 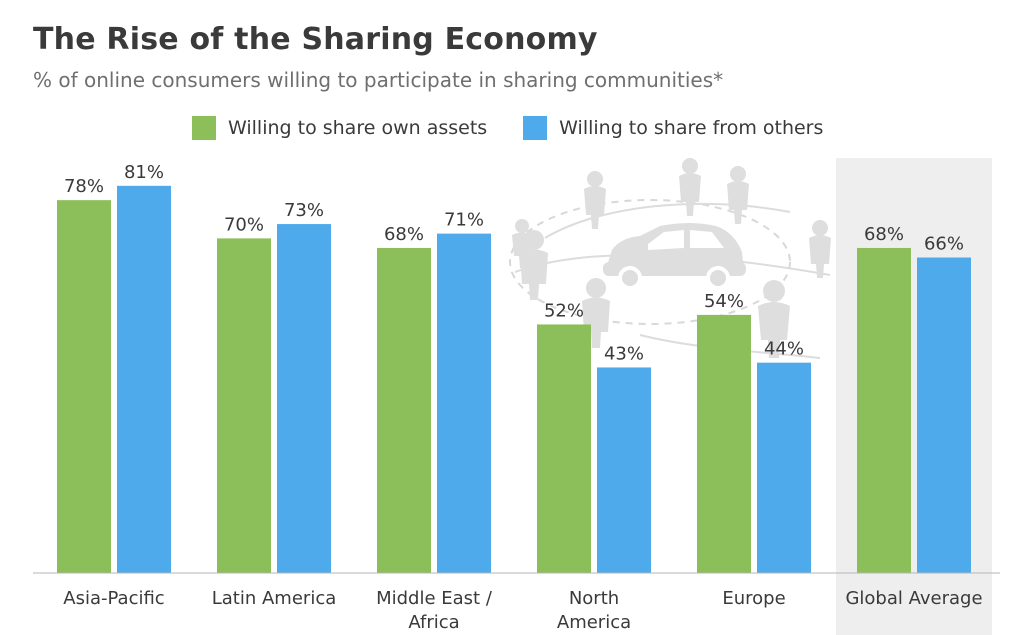 What do you see at coordinates (244, 224) in the screenshot?
I see `data-label: 70%` at bounding box center [244, 224].